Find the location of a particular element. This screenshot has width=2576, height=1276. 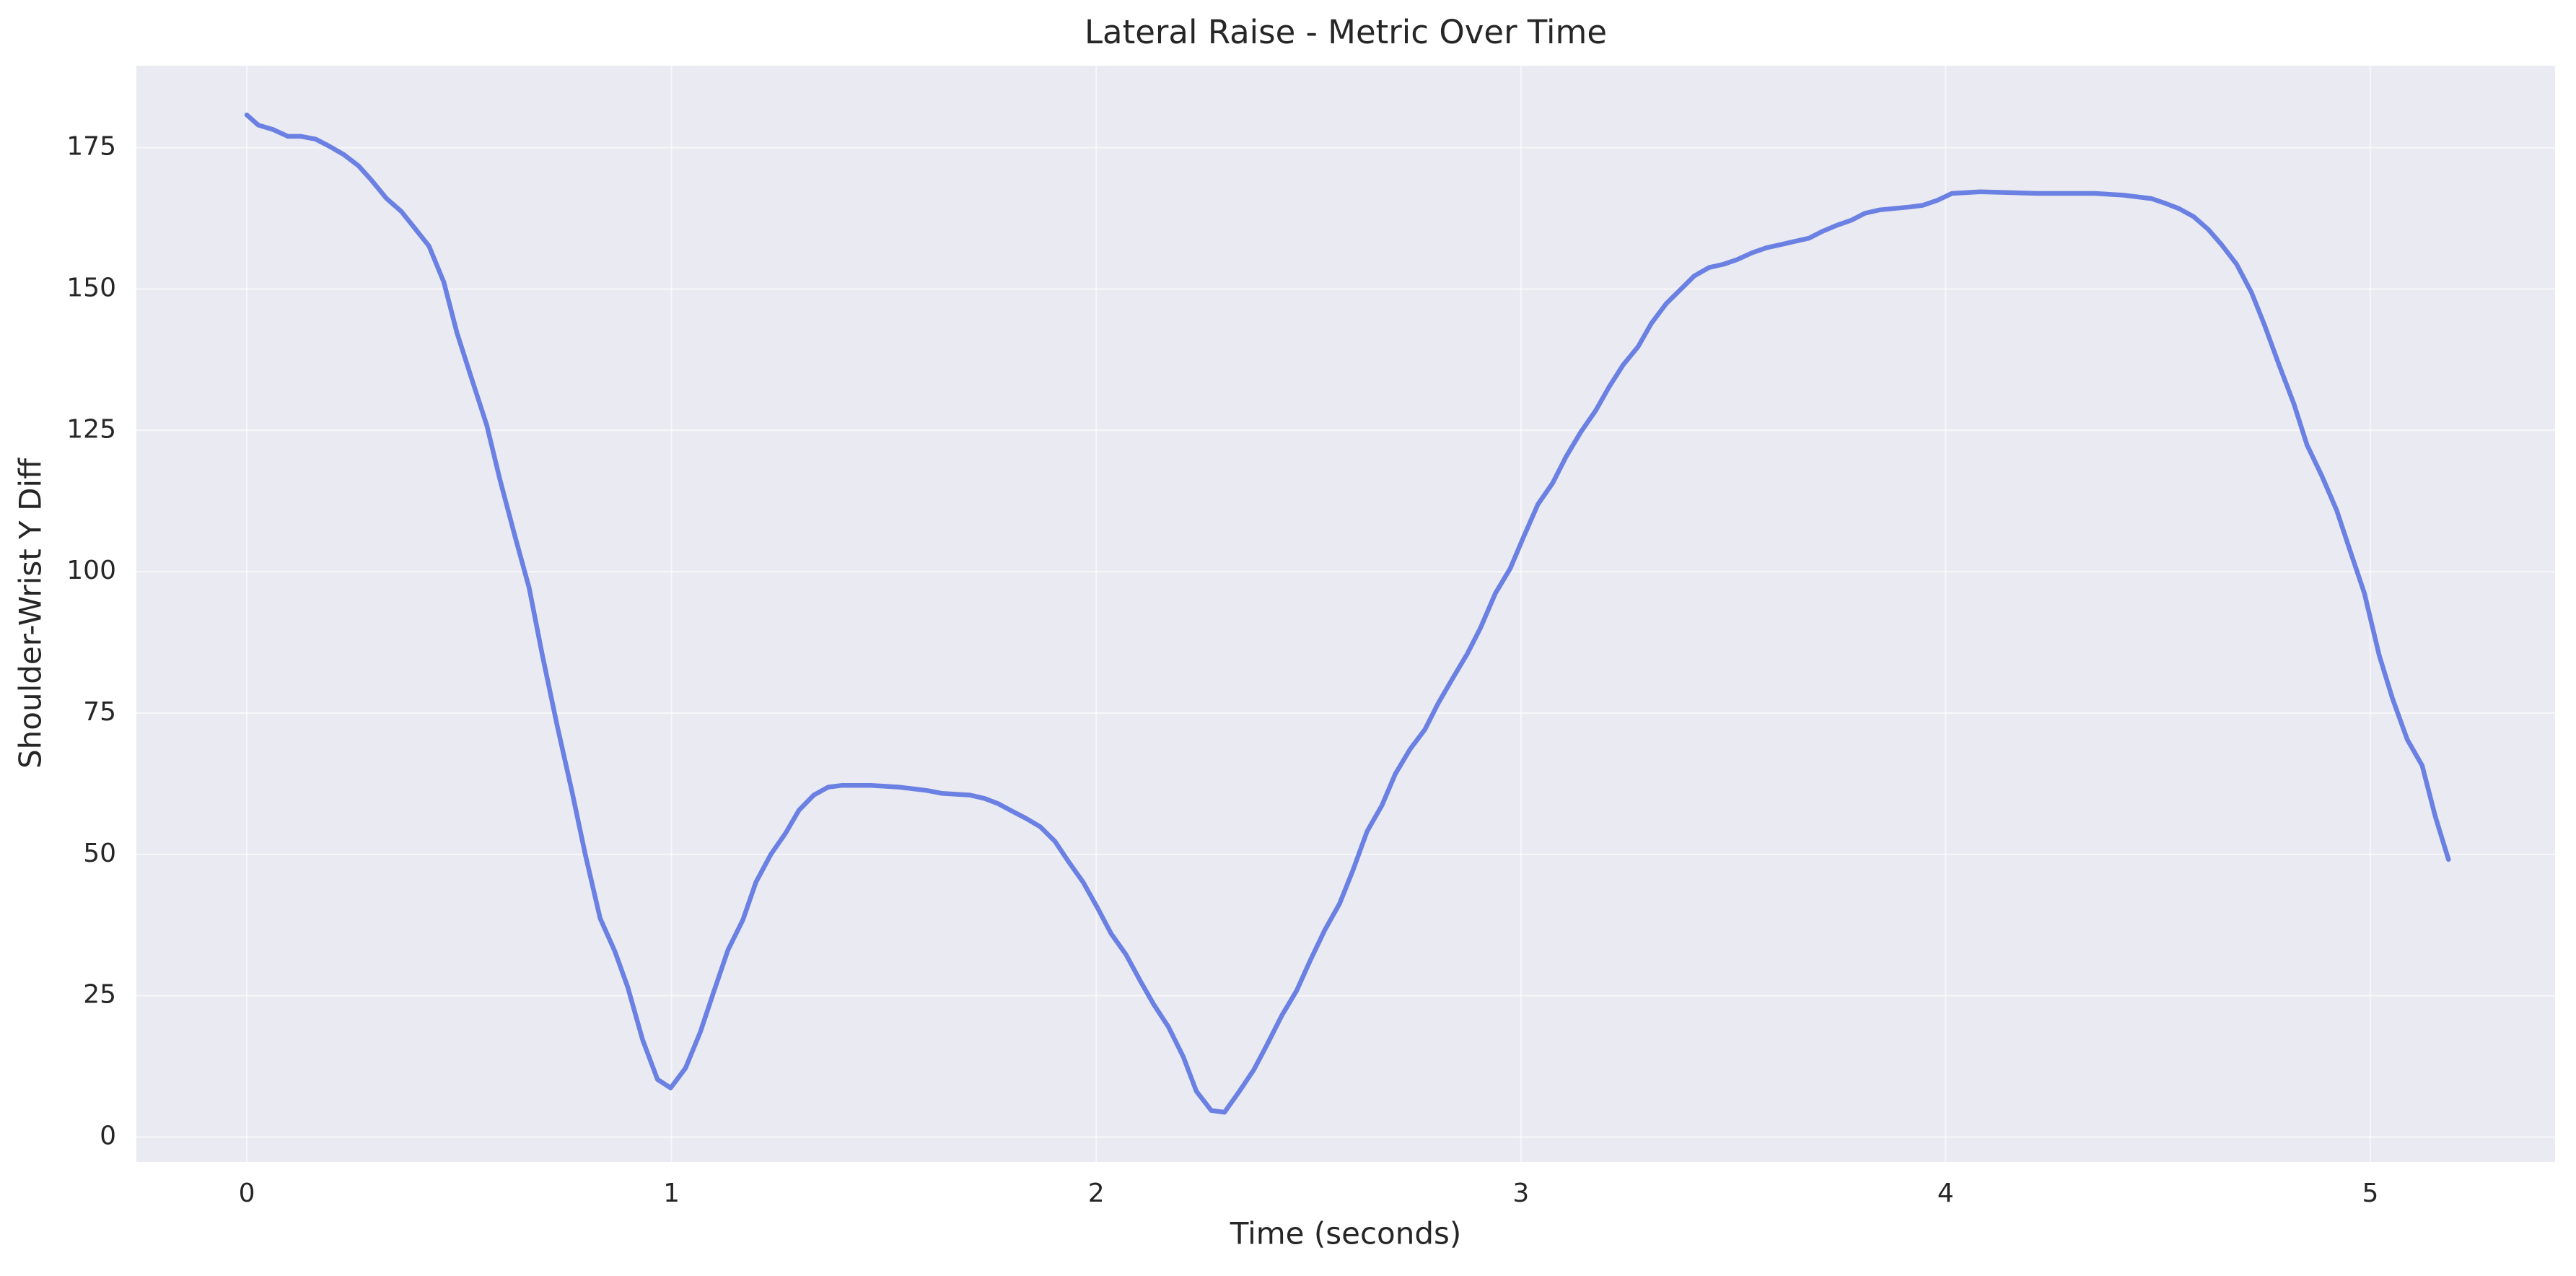

x-tick-label: 3 is located at coordinates (1520, 1193).